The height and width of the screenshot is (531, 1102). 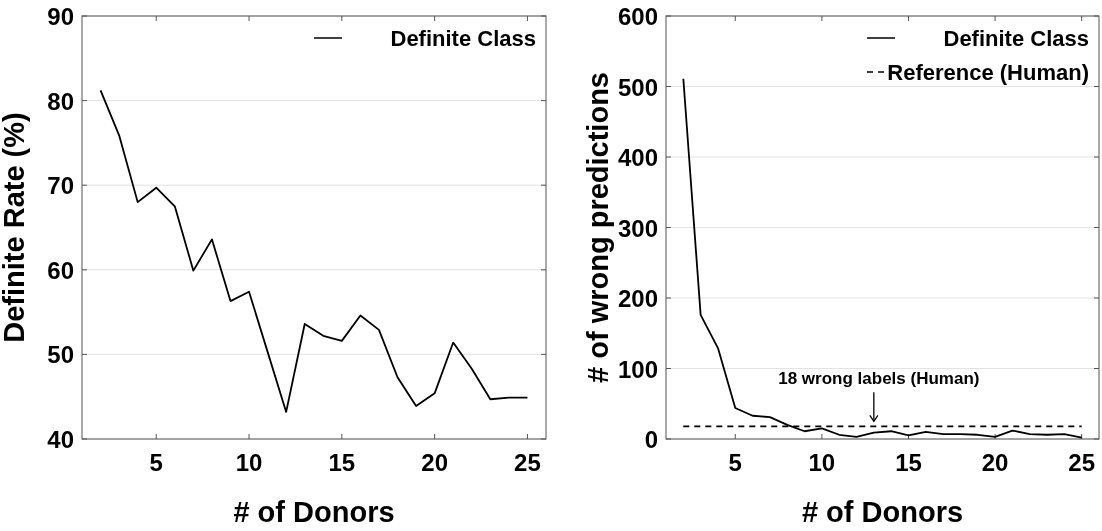 I want to click on y-tick-label: 70, so click(x=60, y=186).